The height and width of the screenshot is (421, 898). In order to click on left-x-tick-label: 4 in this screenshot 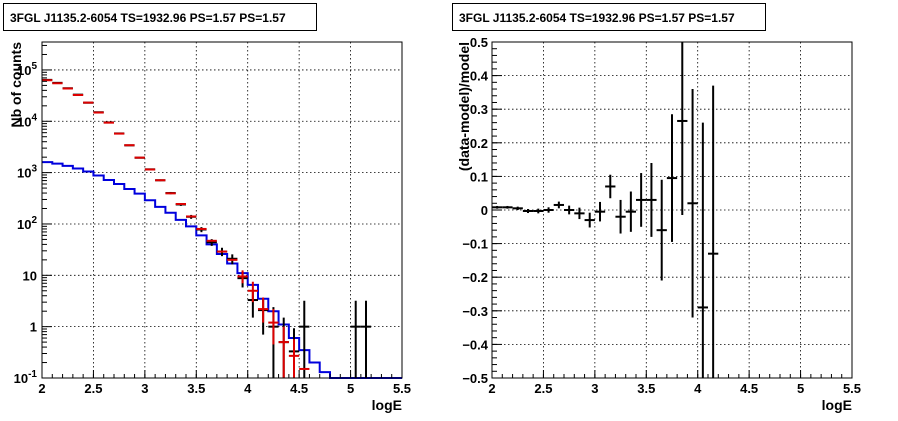, I will do `click(248, 388)`.